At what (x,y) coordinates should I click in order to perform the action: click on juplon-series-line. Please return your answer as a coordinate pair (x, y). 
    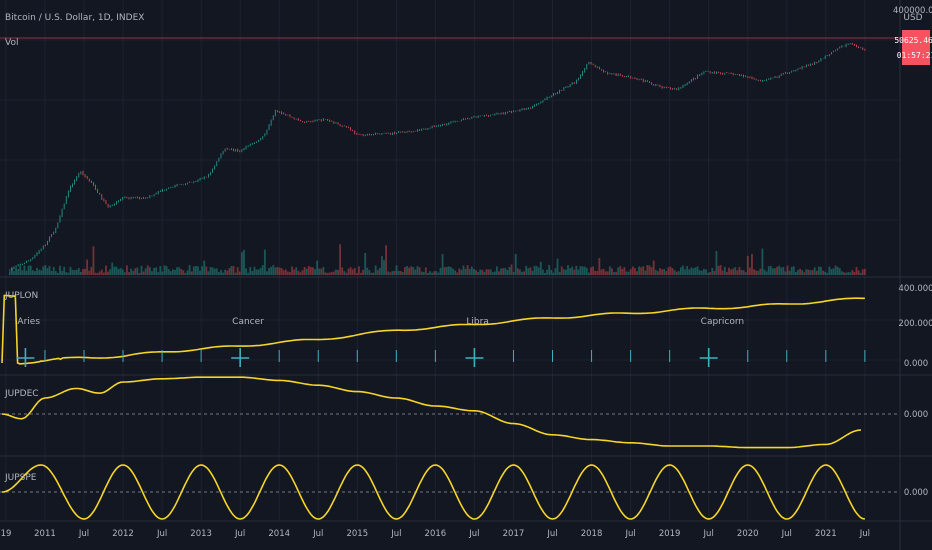
    Looking at the image, I should click on (433, 329).